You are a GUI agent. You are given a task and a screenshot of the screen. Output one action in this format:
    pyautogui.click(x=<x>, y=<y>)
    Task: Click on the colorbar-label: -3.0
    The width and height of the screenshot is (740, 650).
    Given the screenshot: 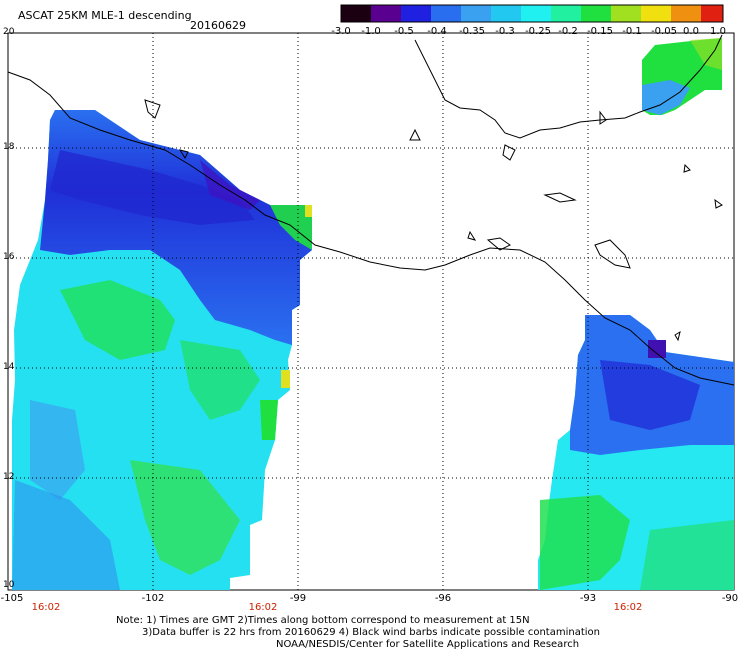 What is the action you would take?
    pyautogui.click(x=341, y=31)
    